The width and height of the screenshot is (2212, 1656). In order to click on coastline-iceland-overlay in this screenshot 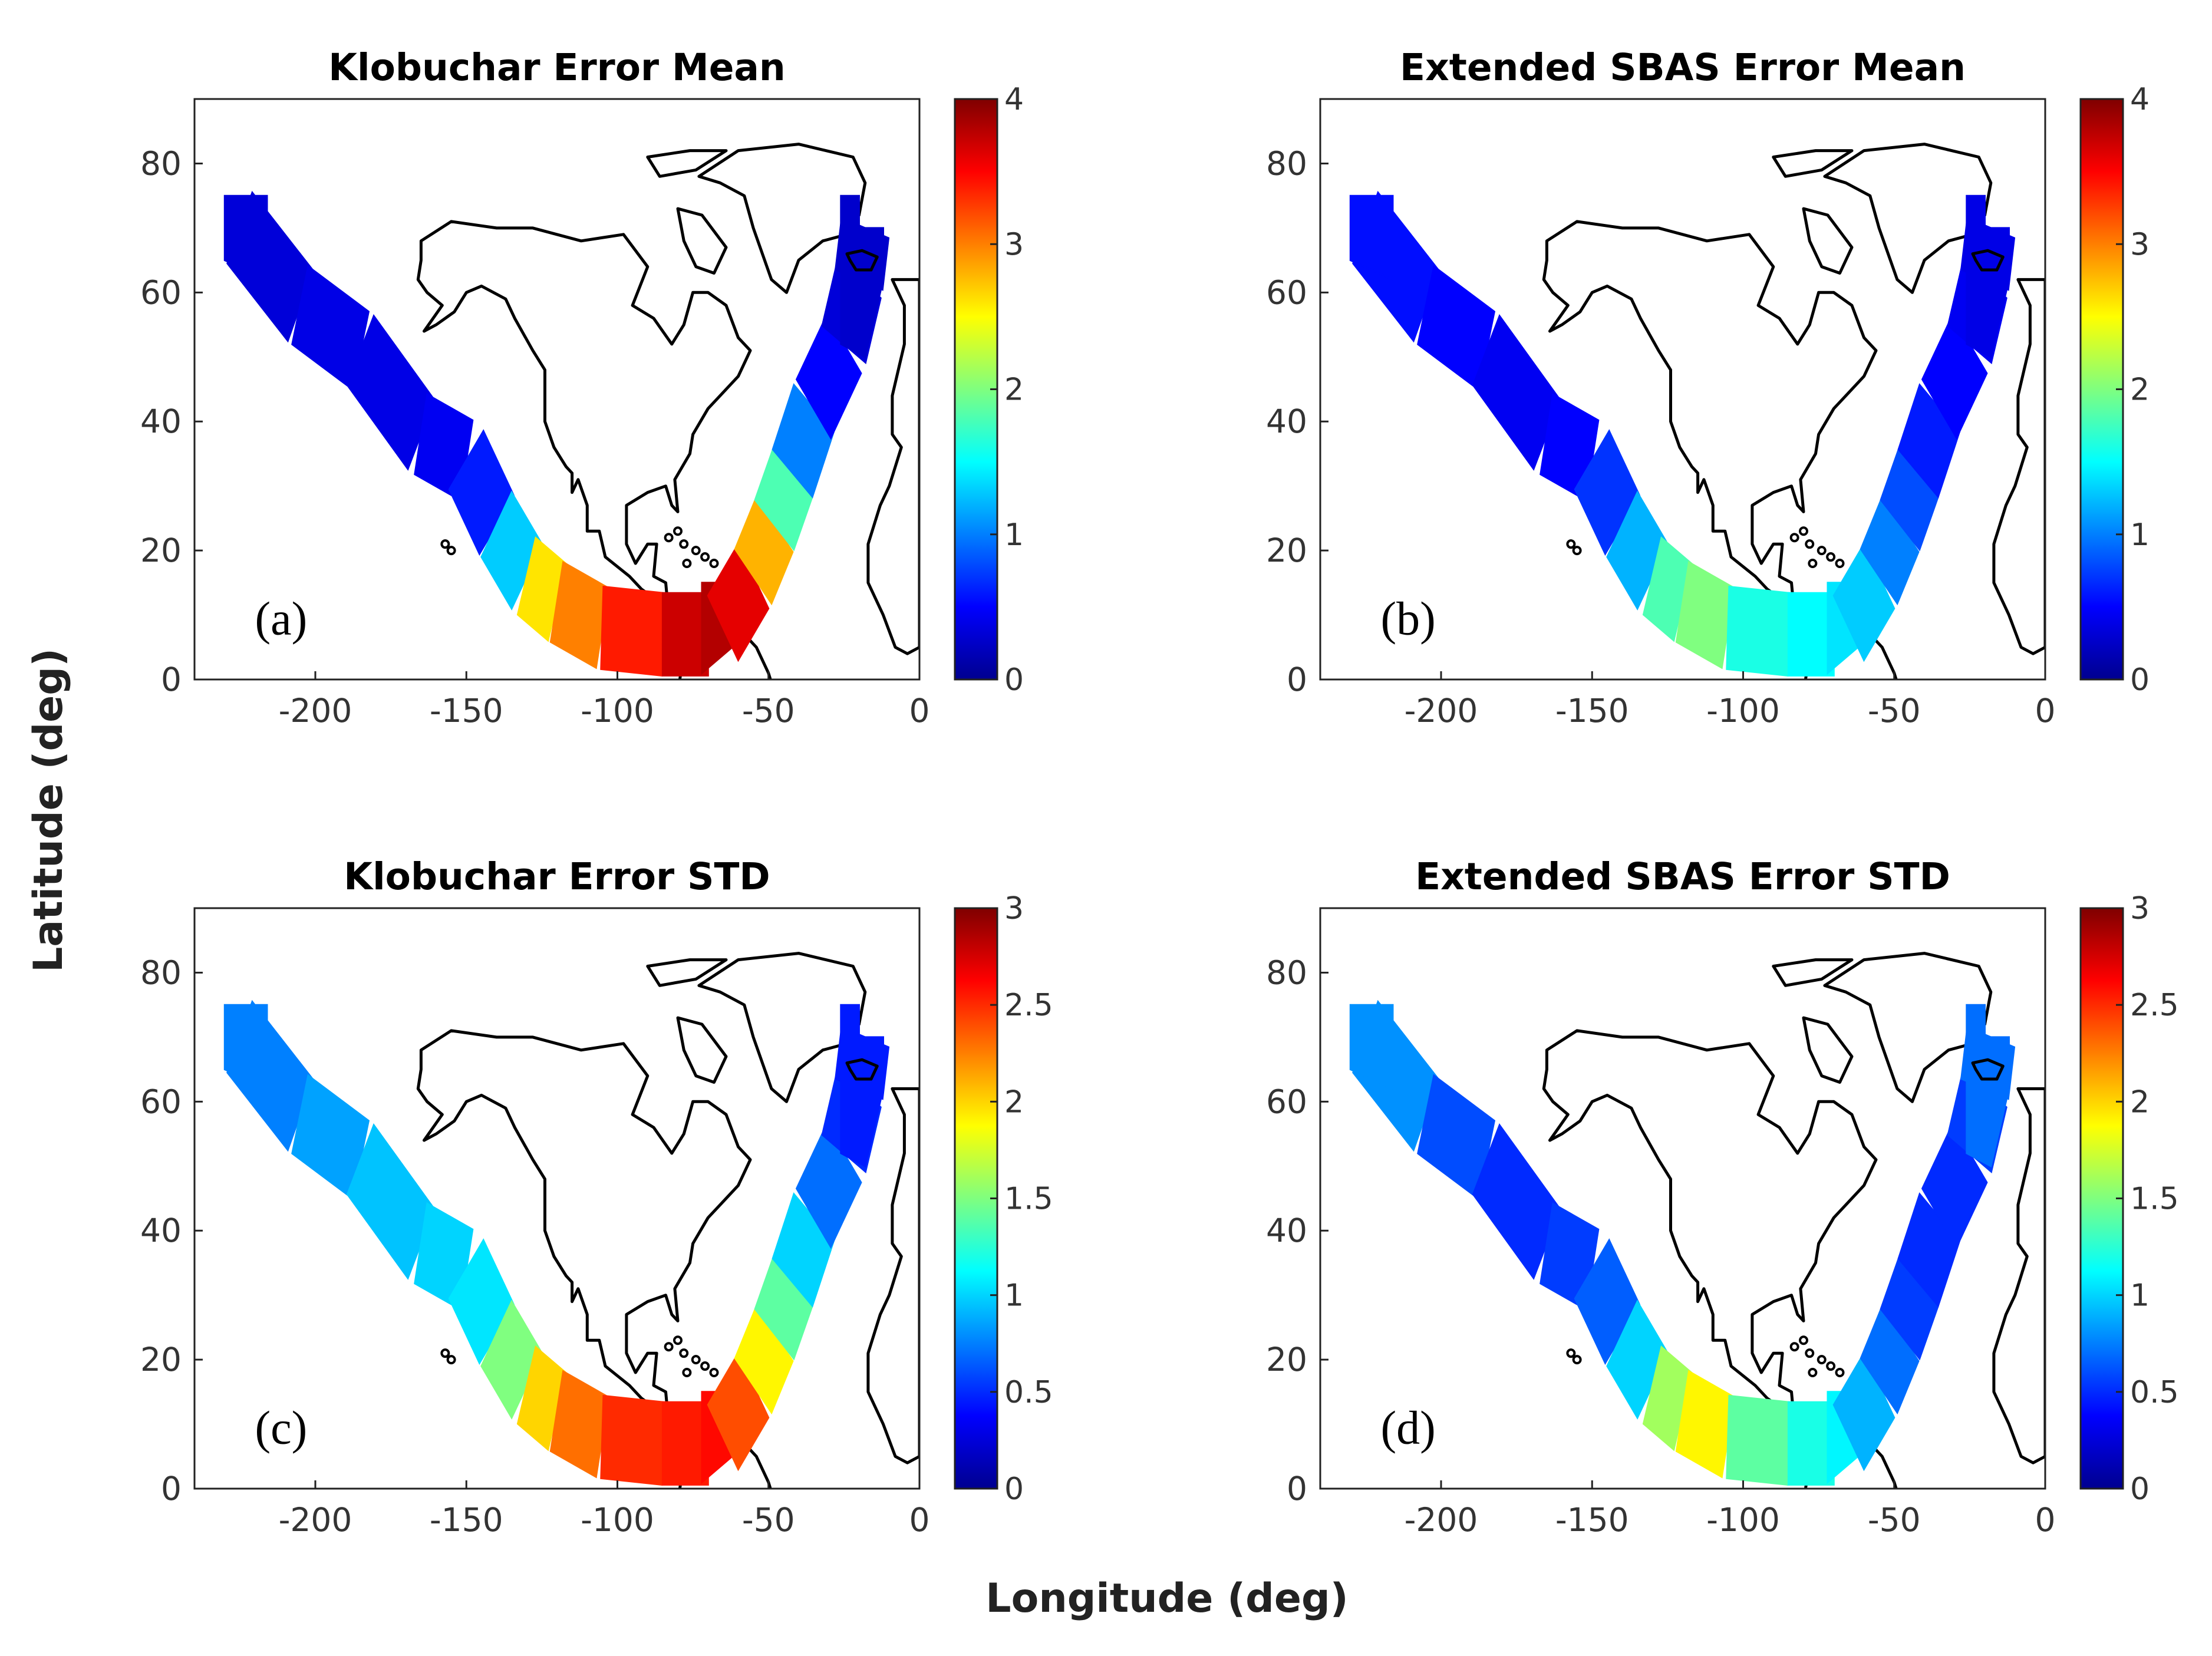, I will do `click(862, 260)`.